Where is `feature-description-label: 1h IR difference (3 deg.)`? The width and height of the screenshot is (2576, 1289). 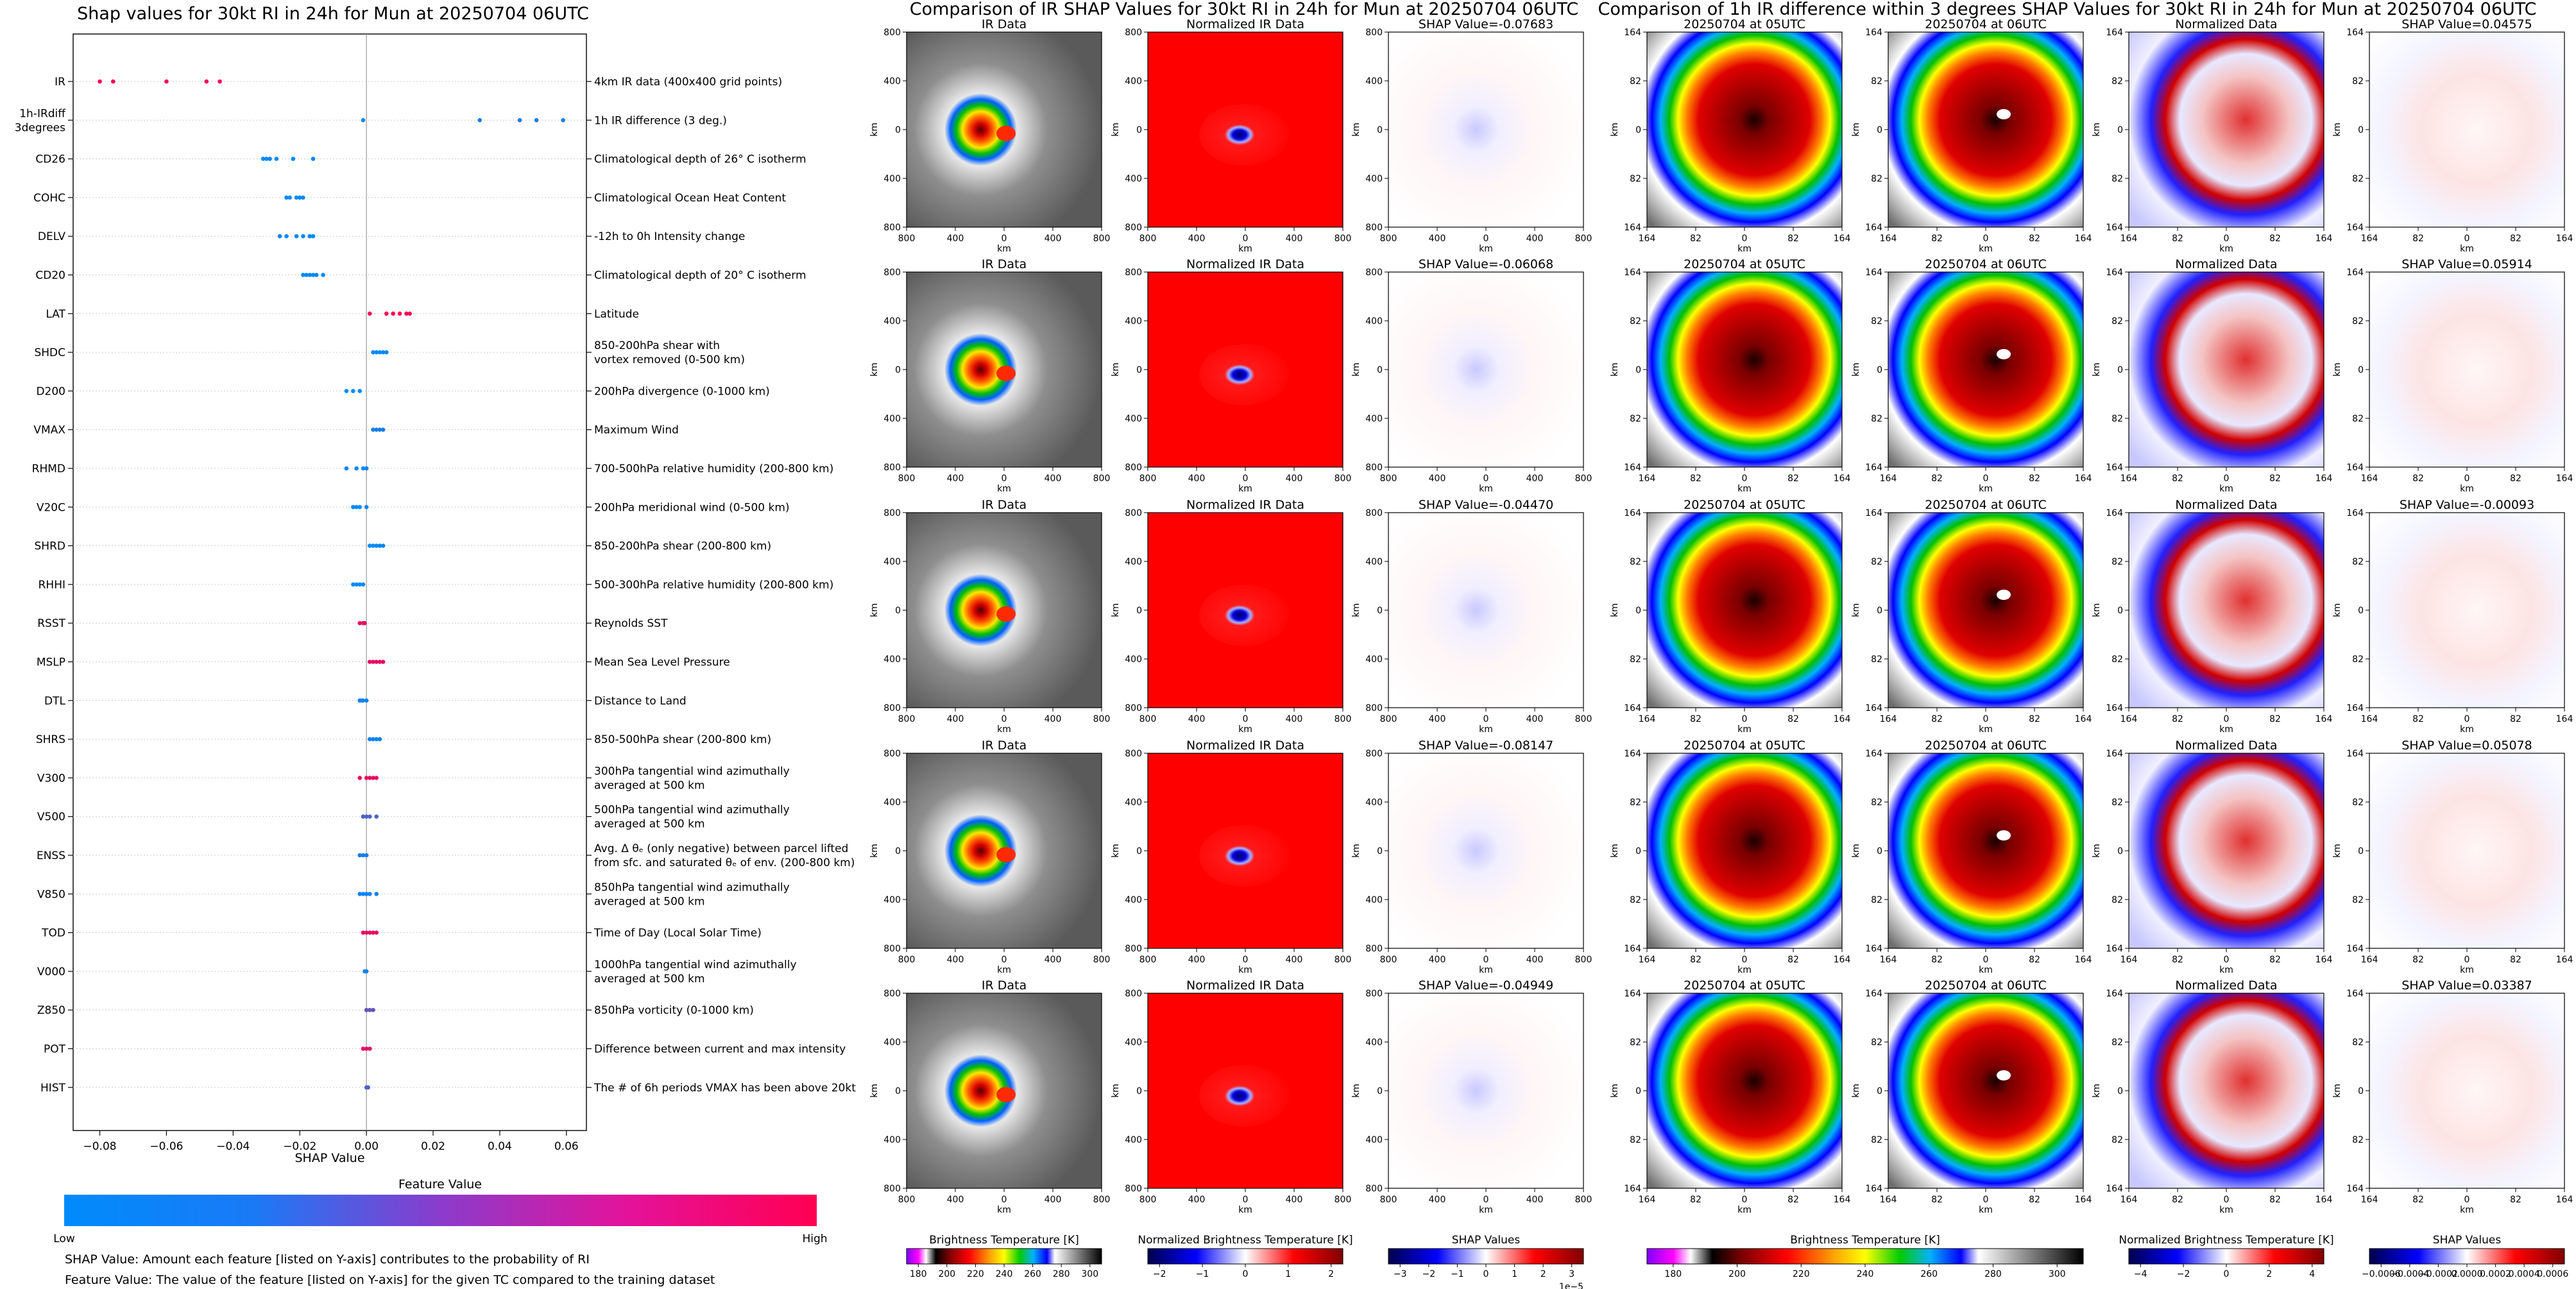
feature-description-label: 1h IR difference (3 deg.) is located at coordinates (660, 120).